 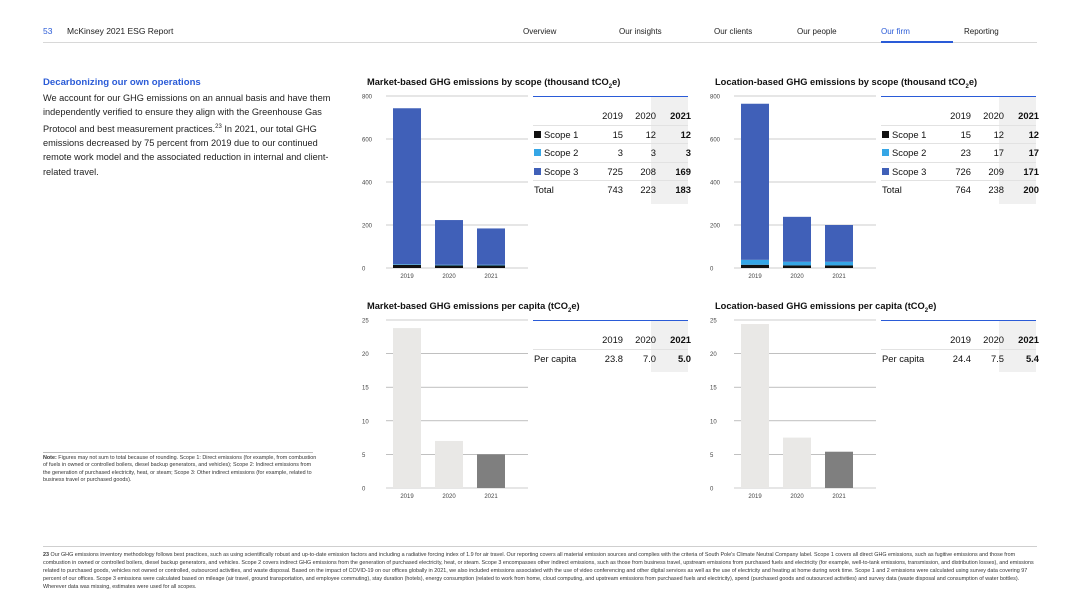 What do you see at coordinates (48, 31) in the screenshot?
I see `page-number: 53` at bounding box center [48, 31].